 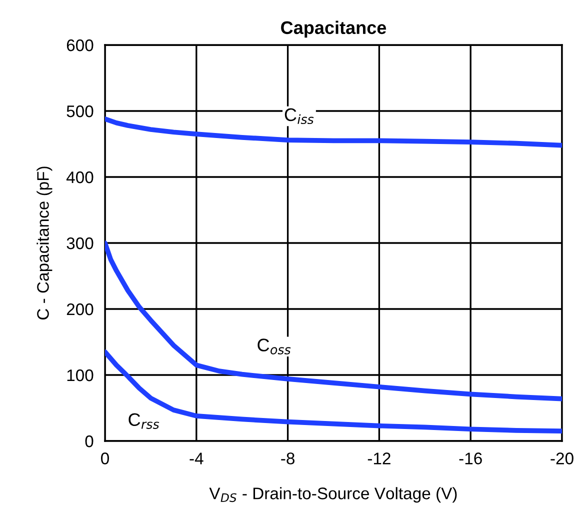 What do you see at coordinates (274, 346) in the screenshot?
I see `annotation: C$_{oss}$` at bounding box center [274, 346].